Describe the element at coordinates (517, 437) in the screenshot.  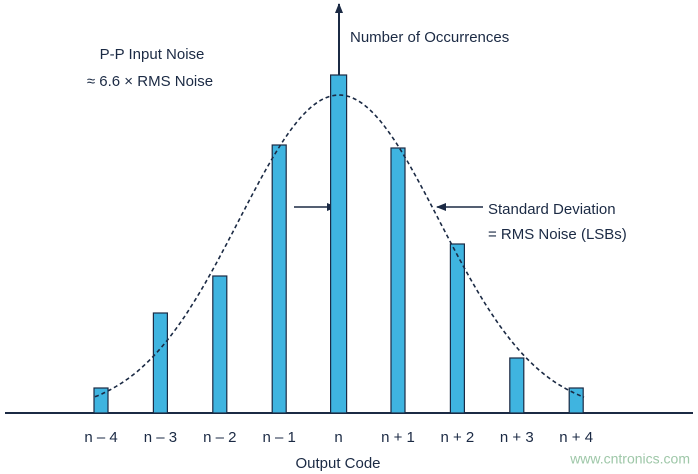
I see `x-tick-label: n + 3` at that location.